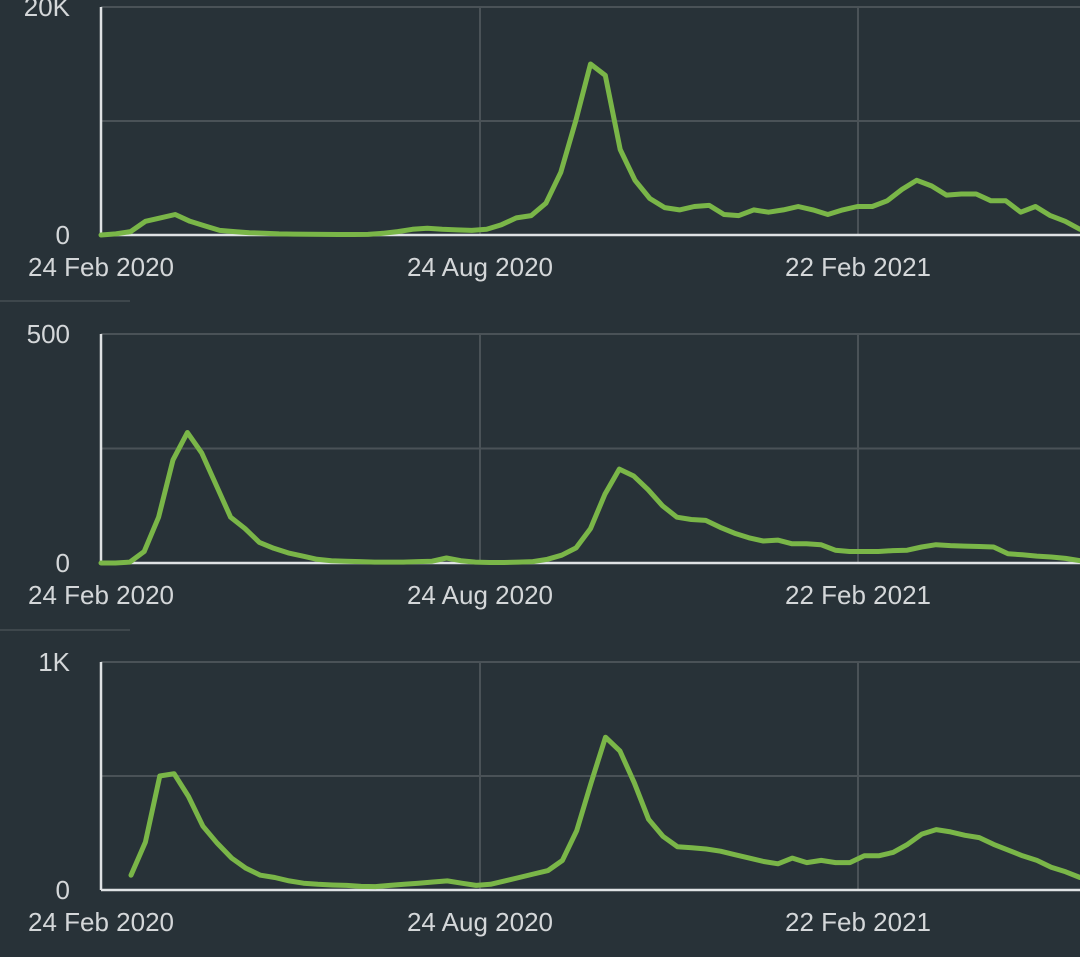 The height and width of the screenshot is (957, 1080). What do you see at coordinates (47, 11) in the screenshot?
I see `y-tick-label: 20K` at bounding box center [47, 11].